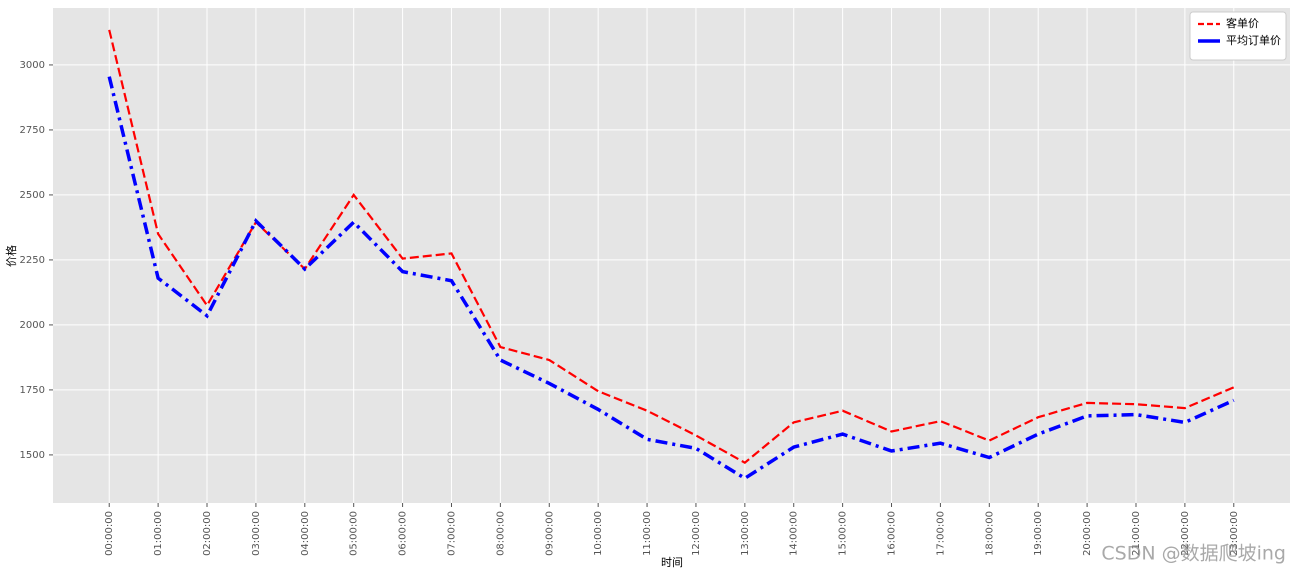 The width and height of the screenshot is (1300, 575). I want to click on legend-label: 平均订单价, so click(1253, 40).